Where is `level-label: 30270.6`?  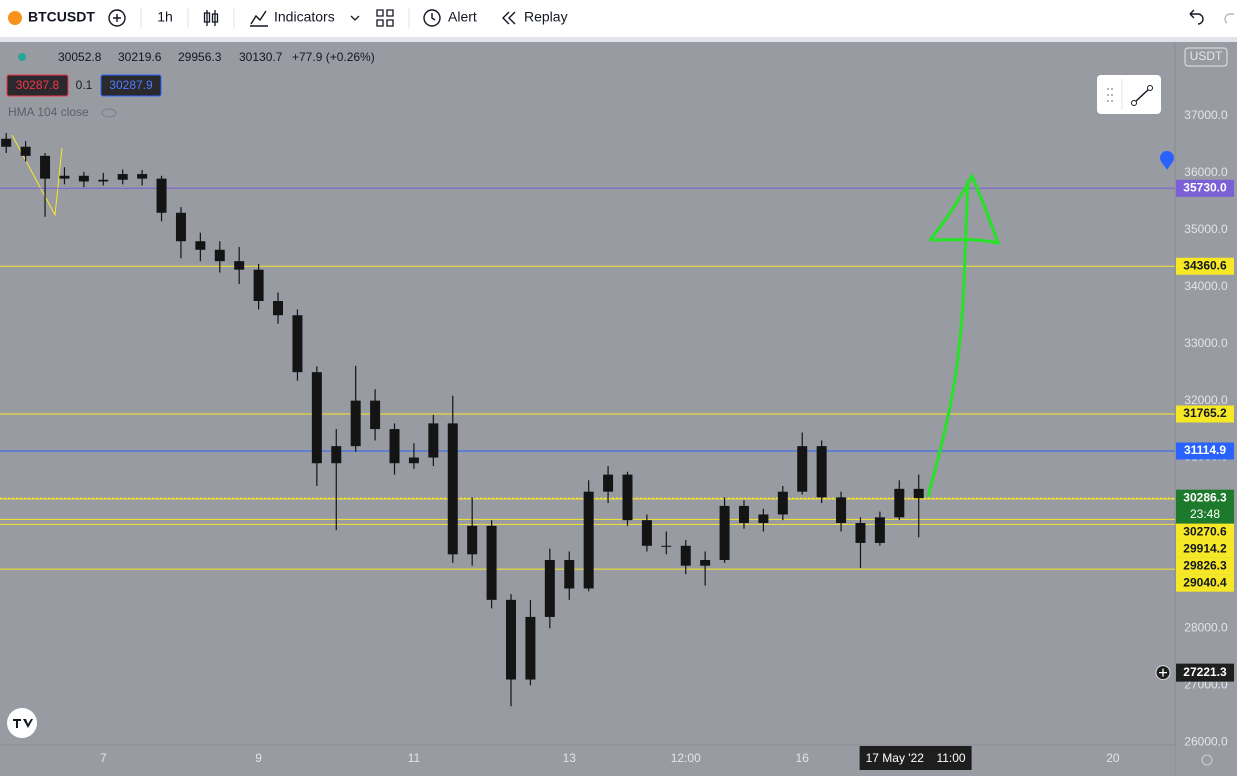 level-label: 30270.6 is located at coordinates (1205, 531).